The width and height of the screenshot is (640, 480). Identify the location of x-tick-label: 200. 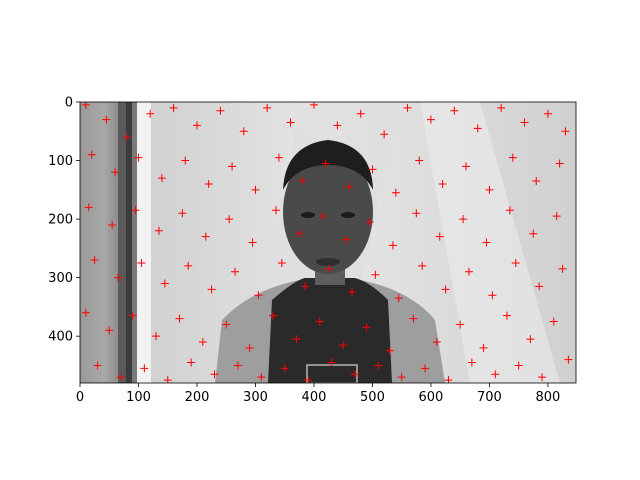
(197, 397).